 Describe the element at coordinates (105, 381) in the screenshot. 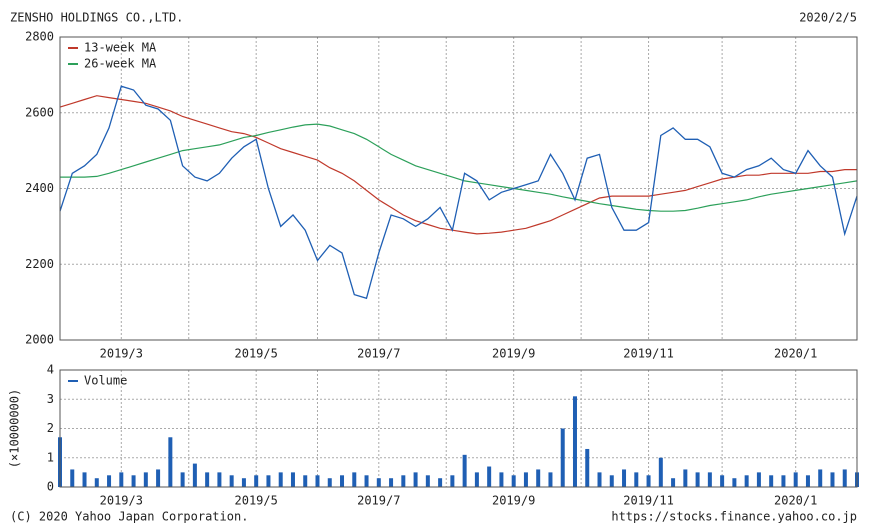

I see `legend-label: Volume` at that location.